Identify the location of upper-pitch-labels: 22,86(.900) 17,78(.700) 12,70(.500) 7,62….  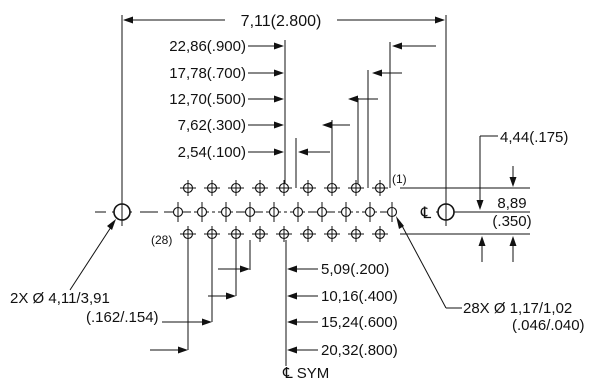
(226, 99).